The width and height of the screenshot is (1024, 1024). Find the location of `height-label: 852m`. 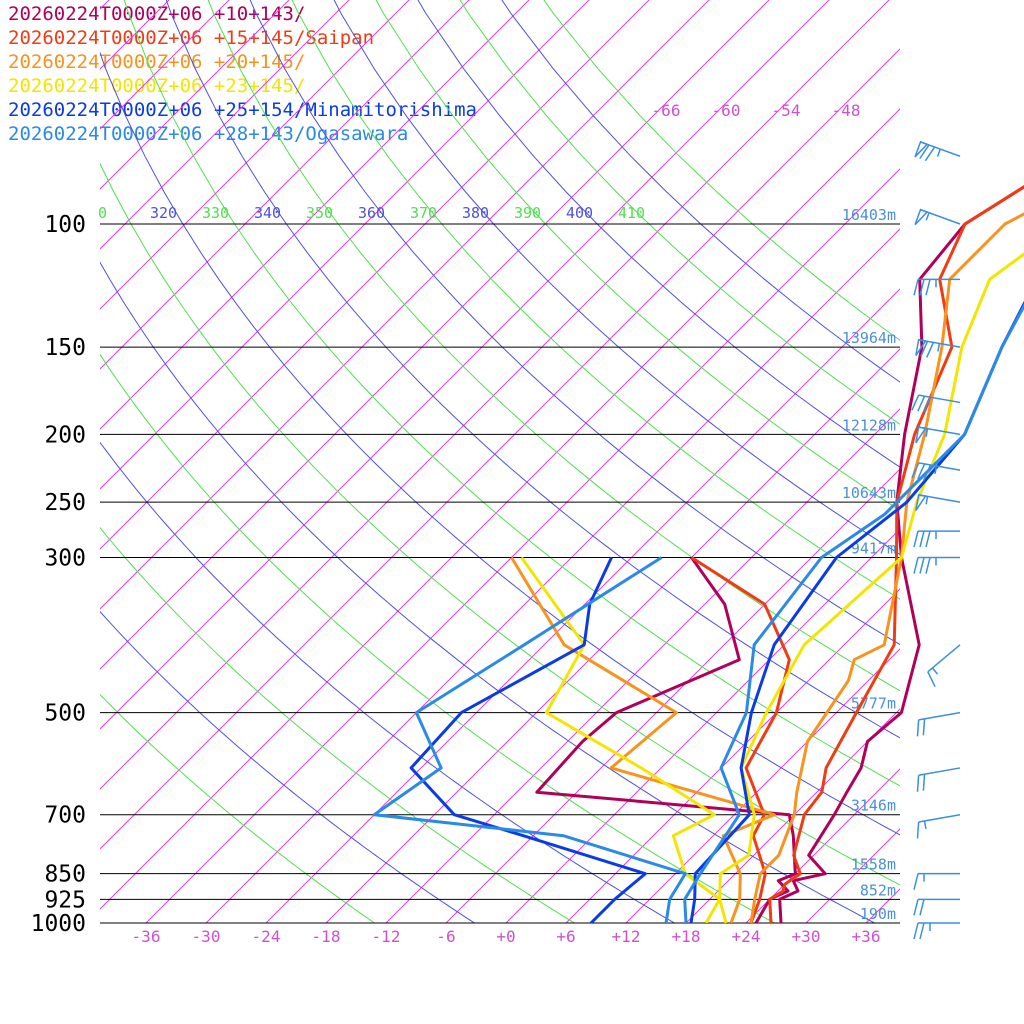

height-label: 852m is located at coordinates (878, 890).